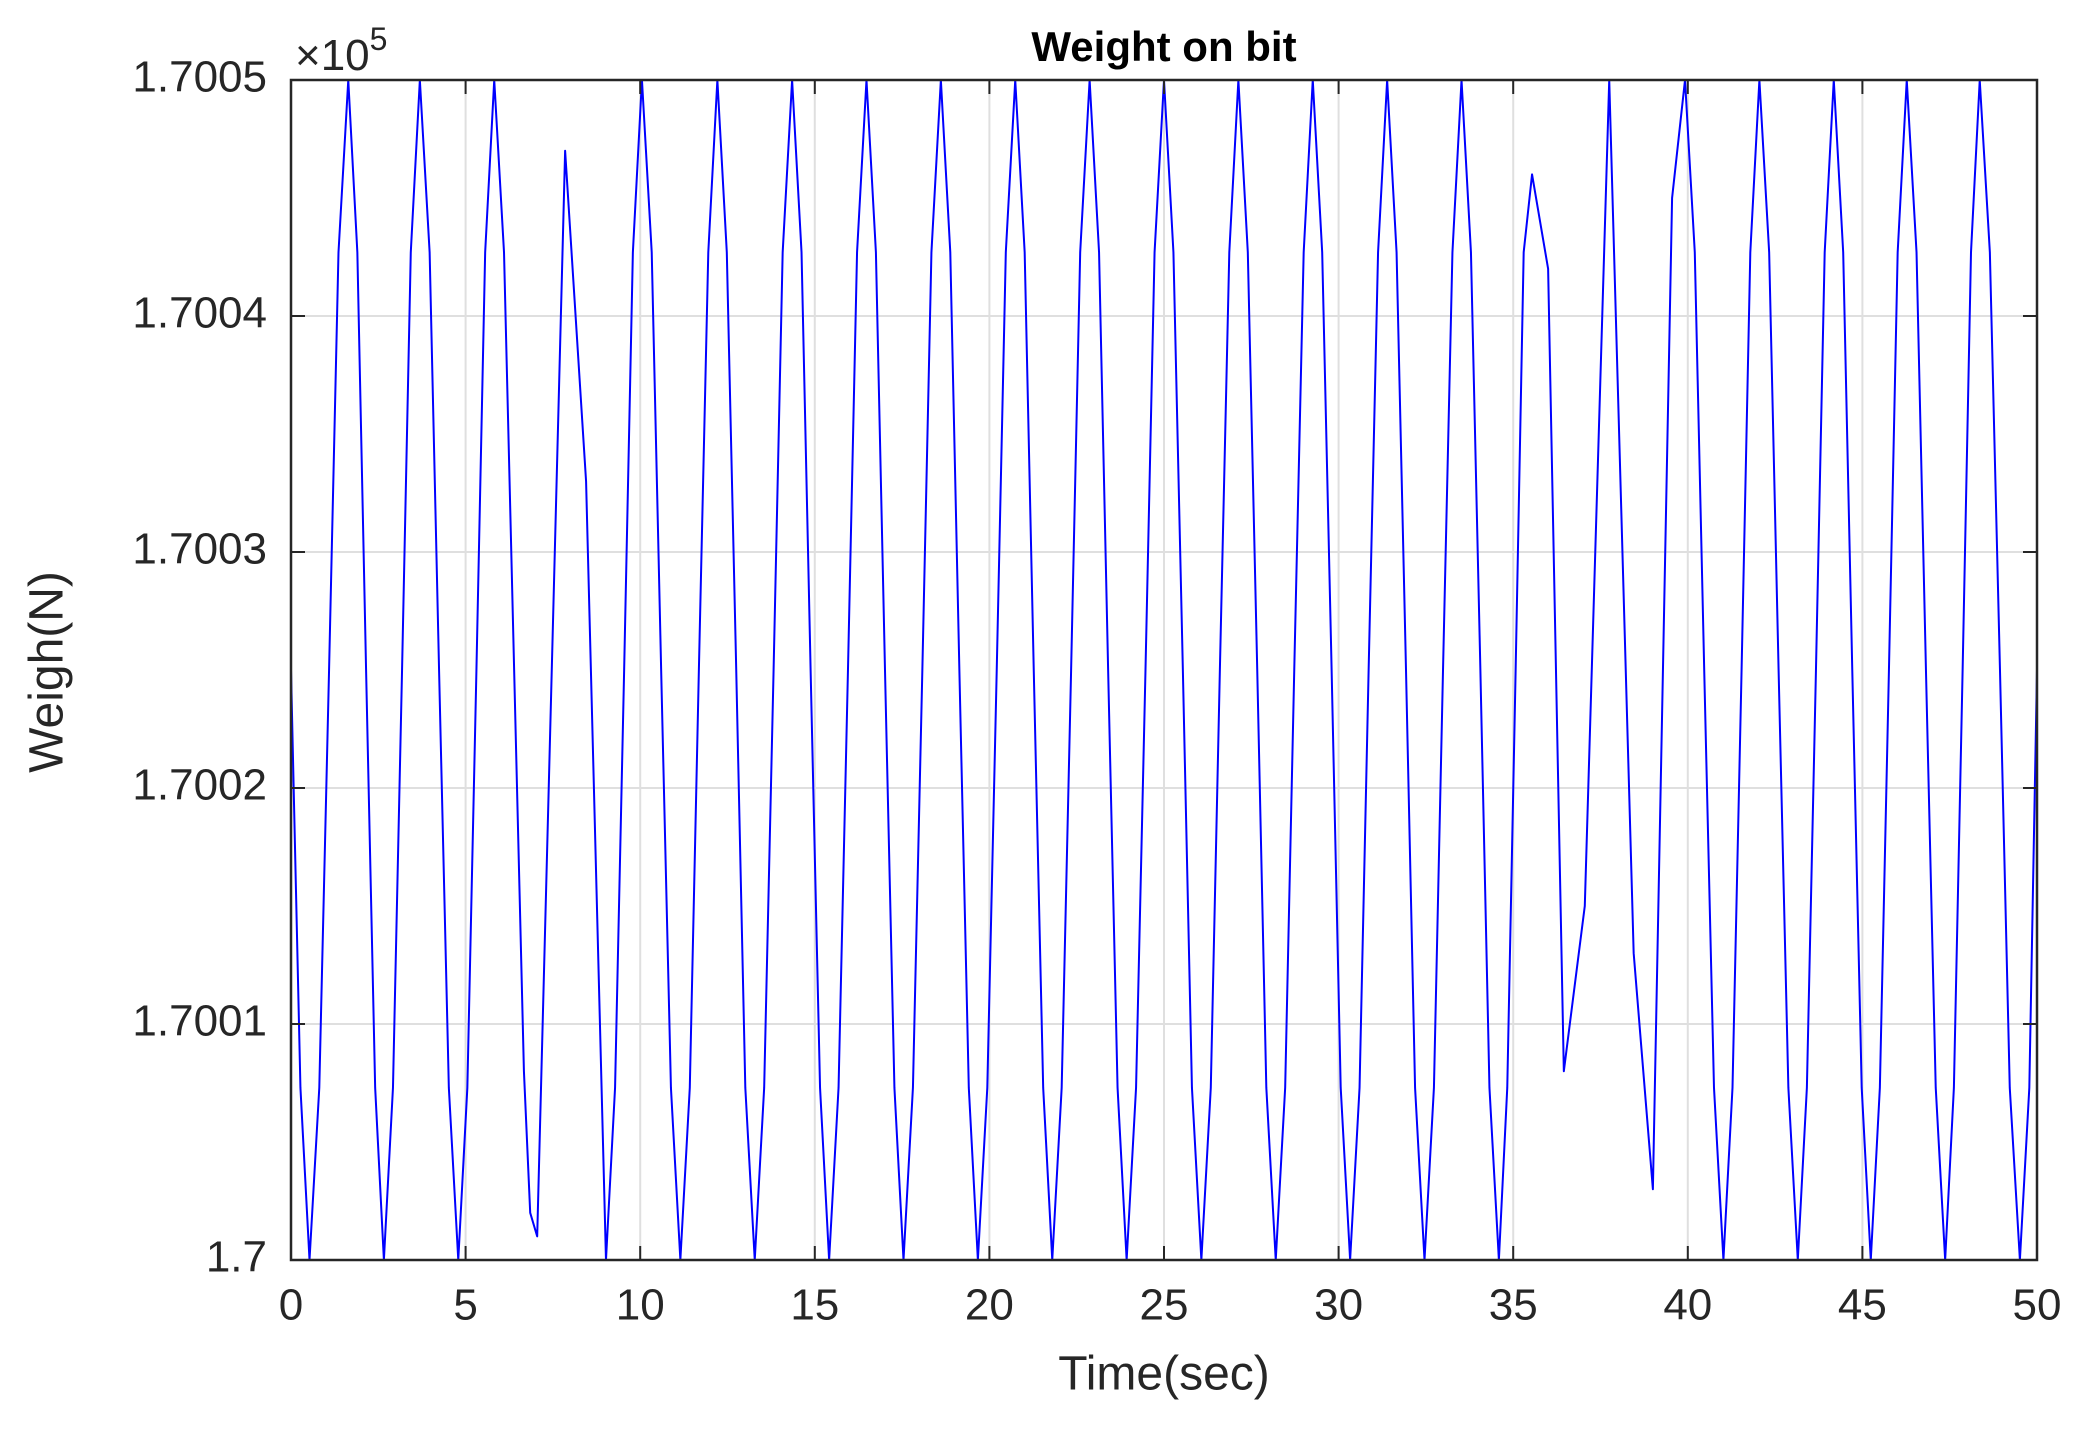 Image resolution: width=2084 pixels, height=1430 pixels. I want to click on x-tick-label: 25, so click(1164, 1305).